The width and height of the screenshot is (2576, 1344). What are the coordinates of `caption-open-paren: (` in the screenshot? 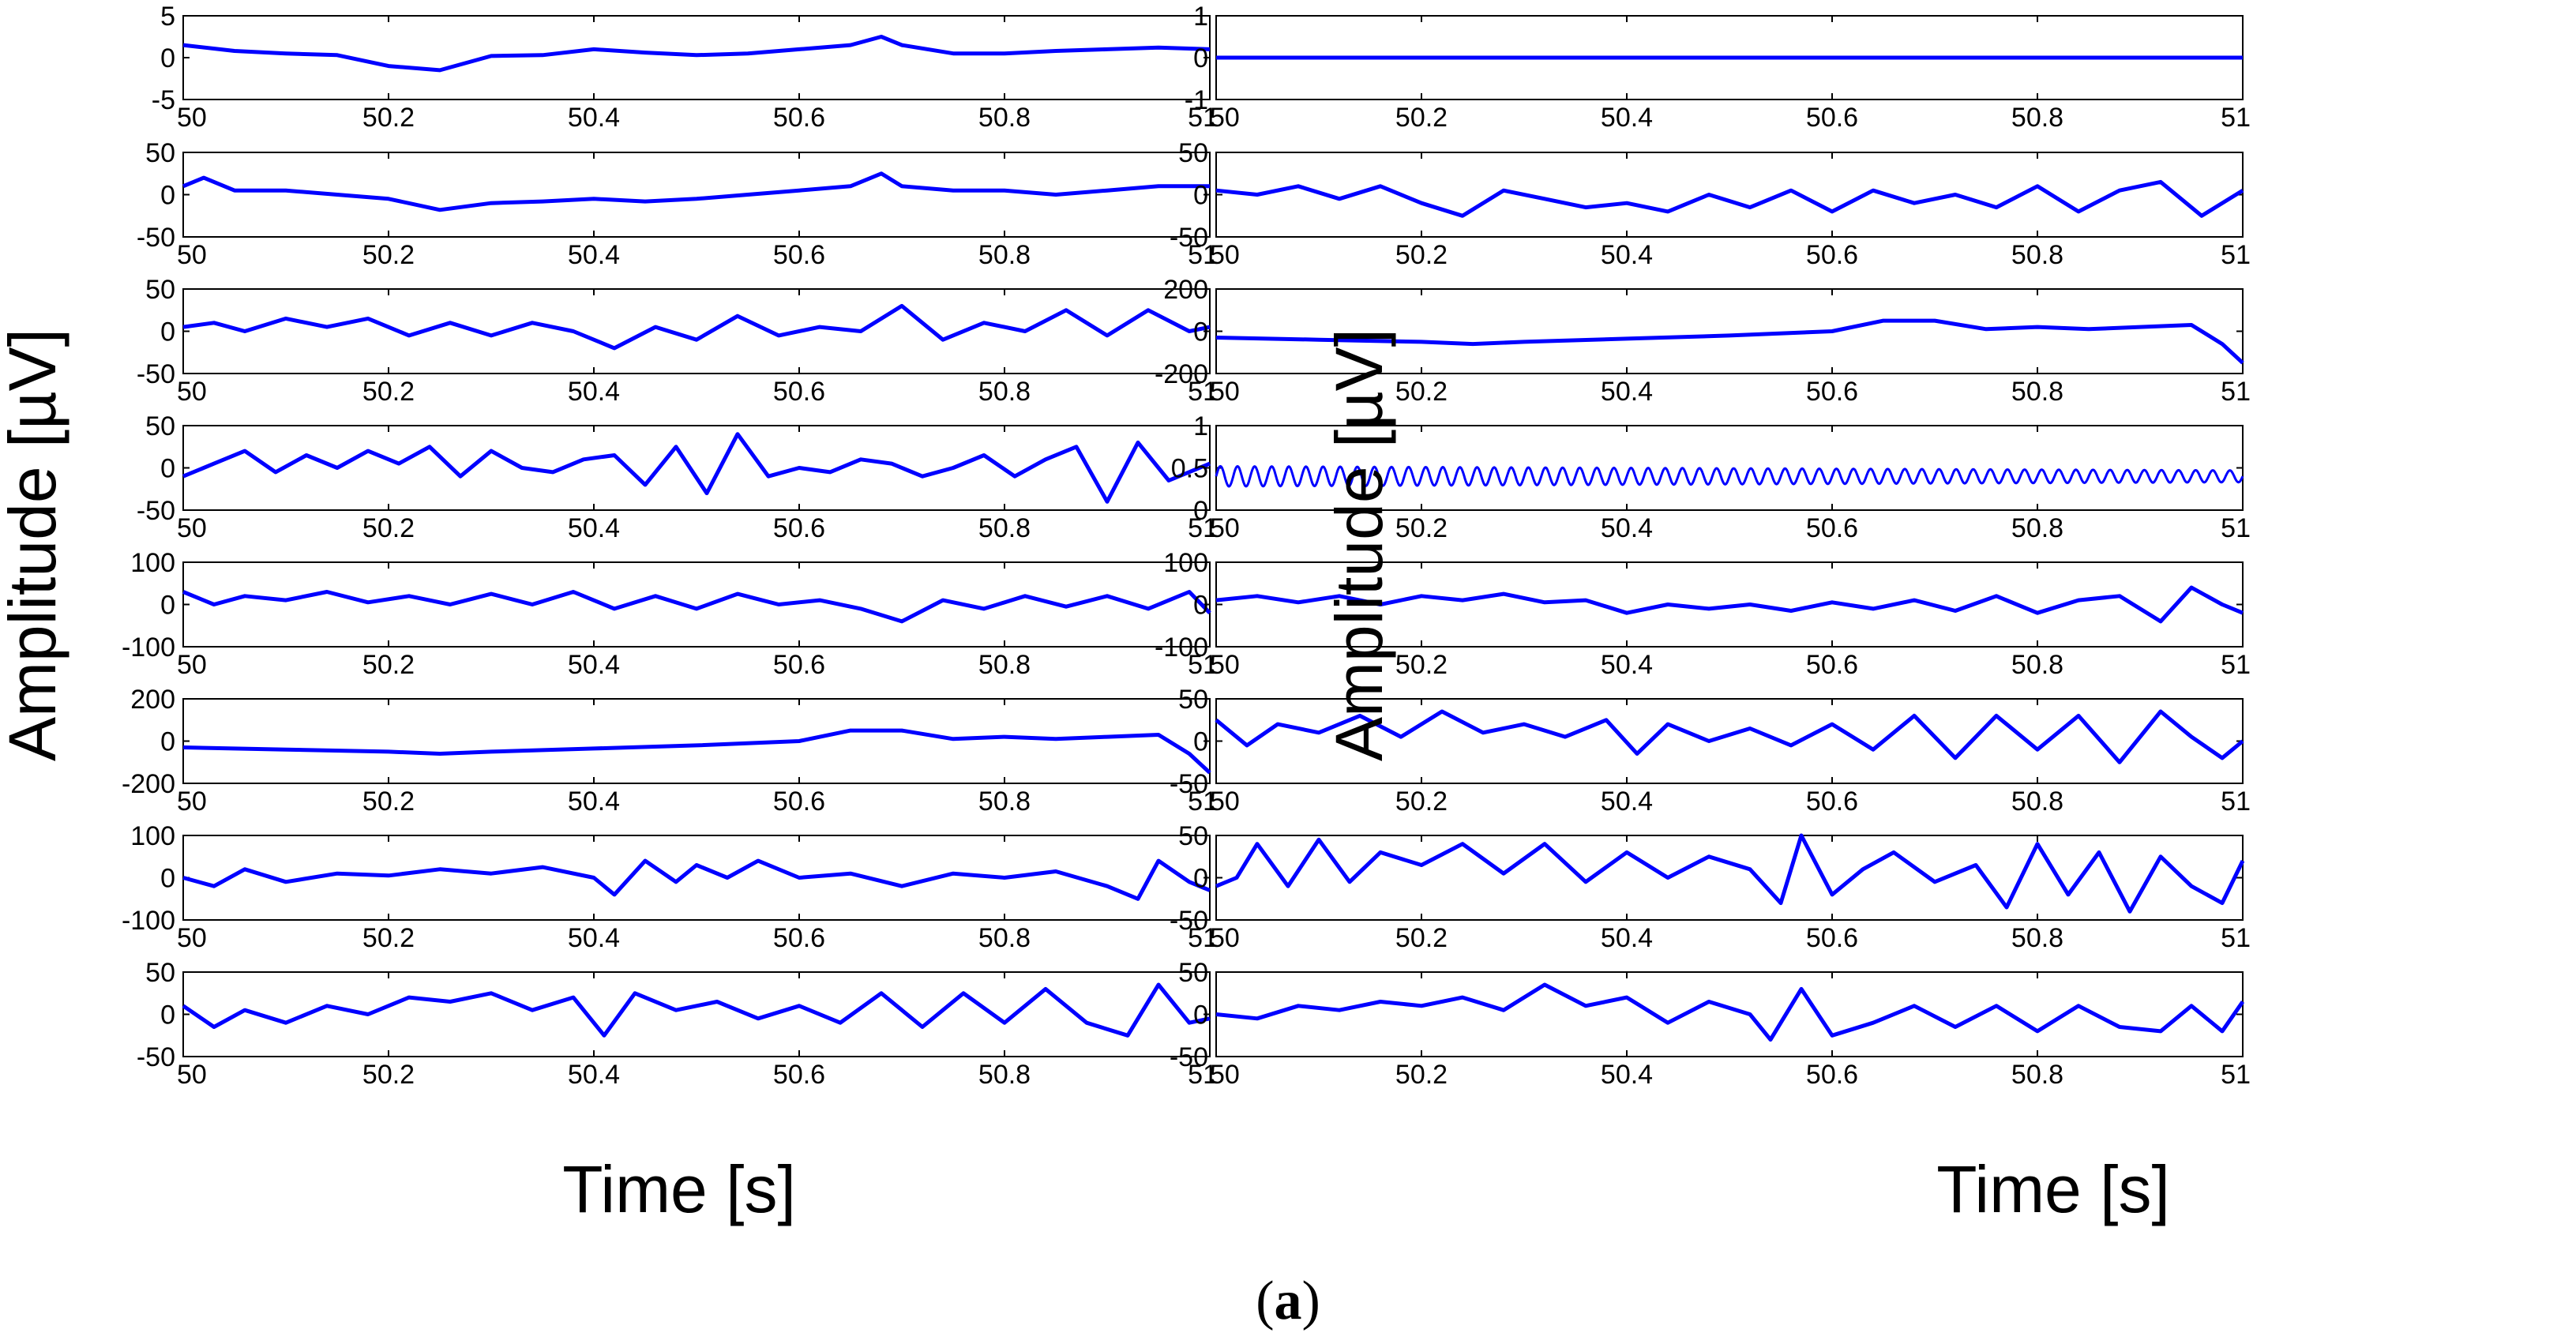 It's located at (1265, 1301).